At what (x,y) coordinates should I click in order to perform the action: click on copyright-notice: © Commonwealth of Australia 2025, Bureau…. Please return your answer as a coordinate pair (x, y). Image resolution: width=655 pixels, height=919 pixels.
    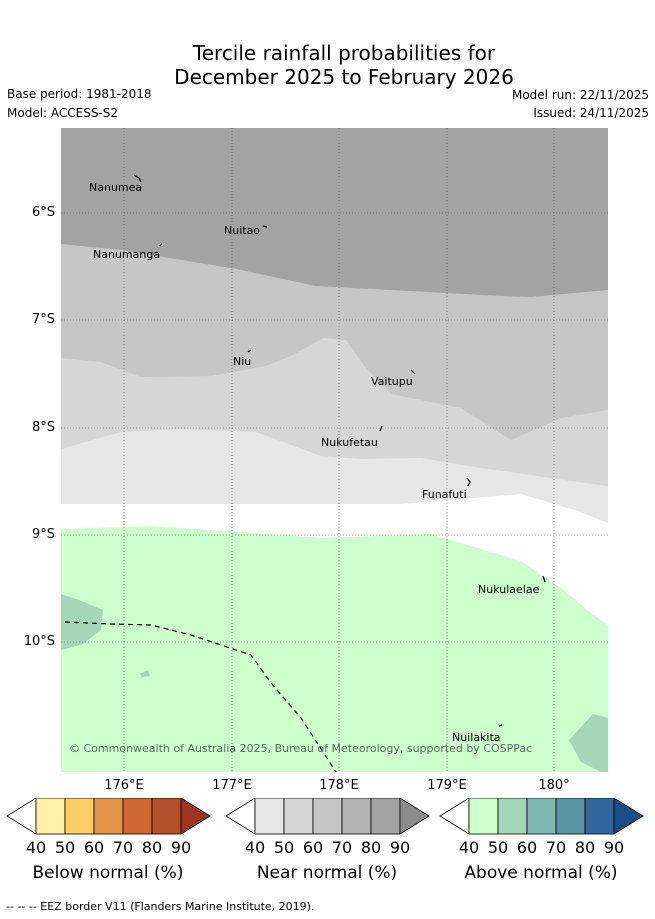
    Looking at the image, I should click on (301, 748).